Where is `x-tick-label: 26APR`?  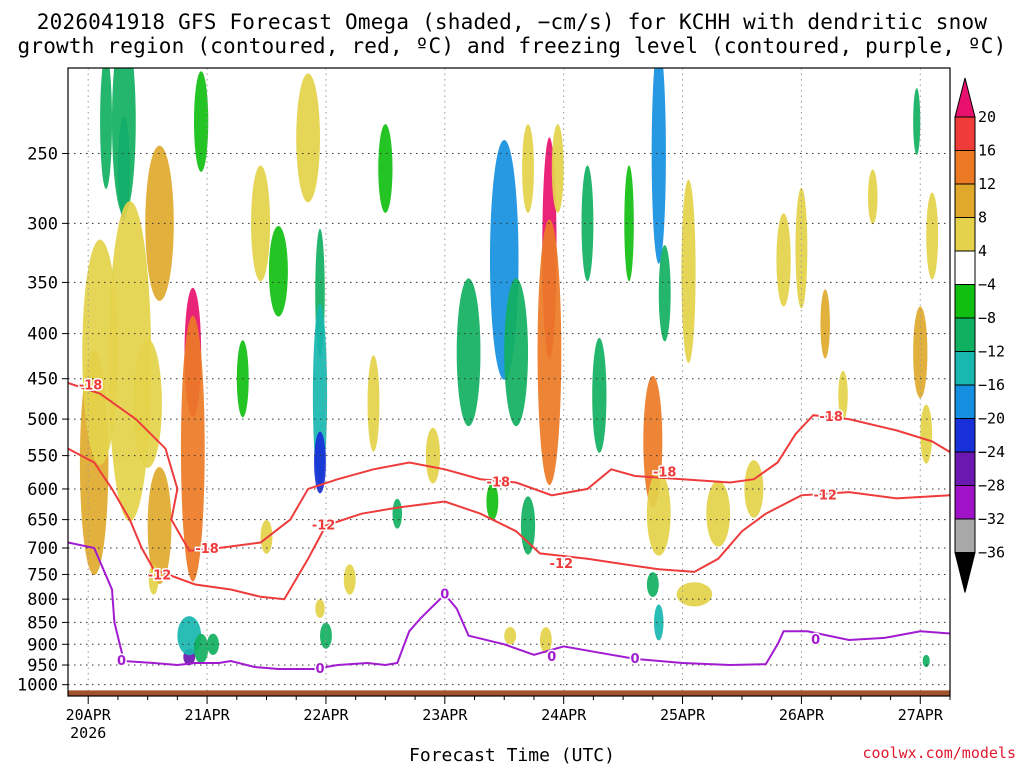
x-tick-label: 26APR is located at coordinates (802, 715).